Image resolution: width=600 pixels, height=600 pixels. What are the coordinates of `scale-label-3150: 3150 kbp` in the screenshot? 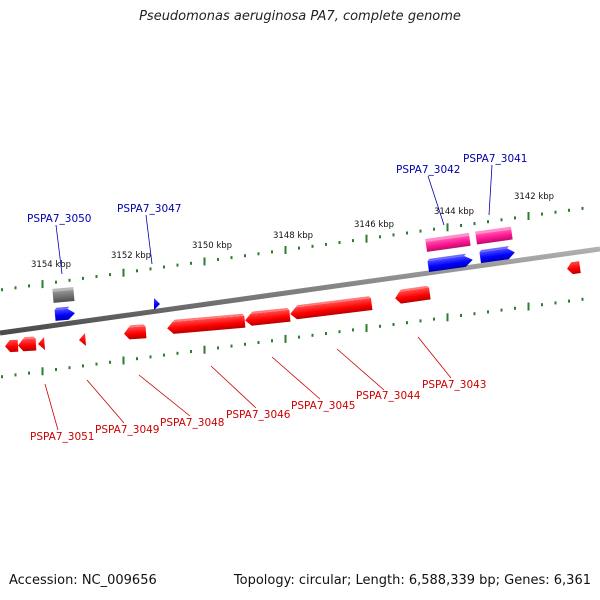 It's located at (212, 246).